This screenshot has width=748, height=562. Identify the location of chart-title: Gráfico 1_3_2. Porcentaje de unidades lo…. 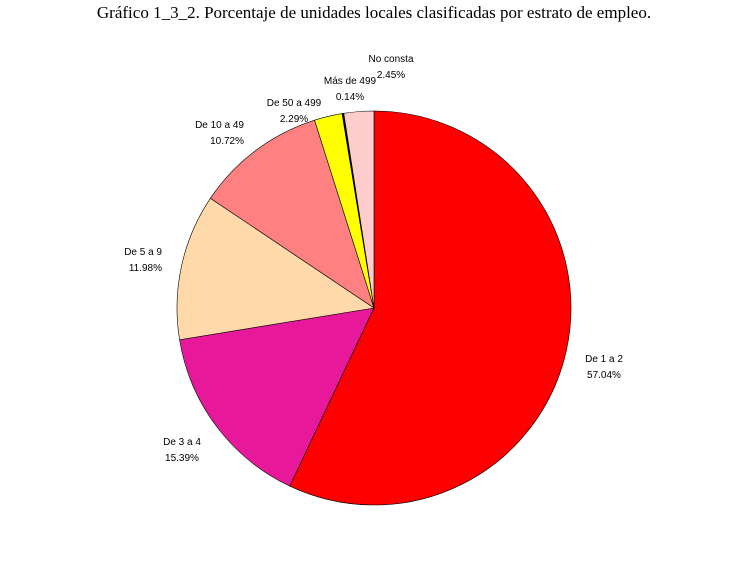
(374, 12).